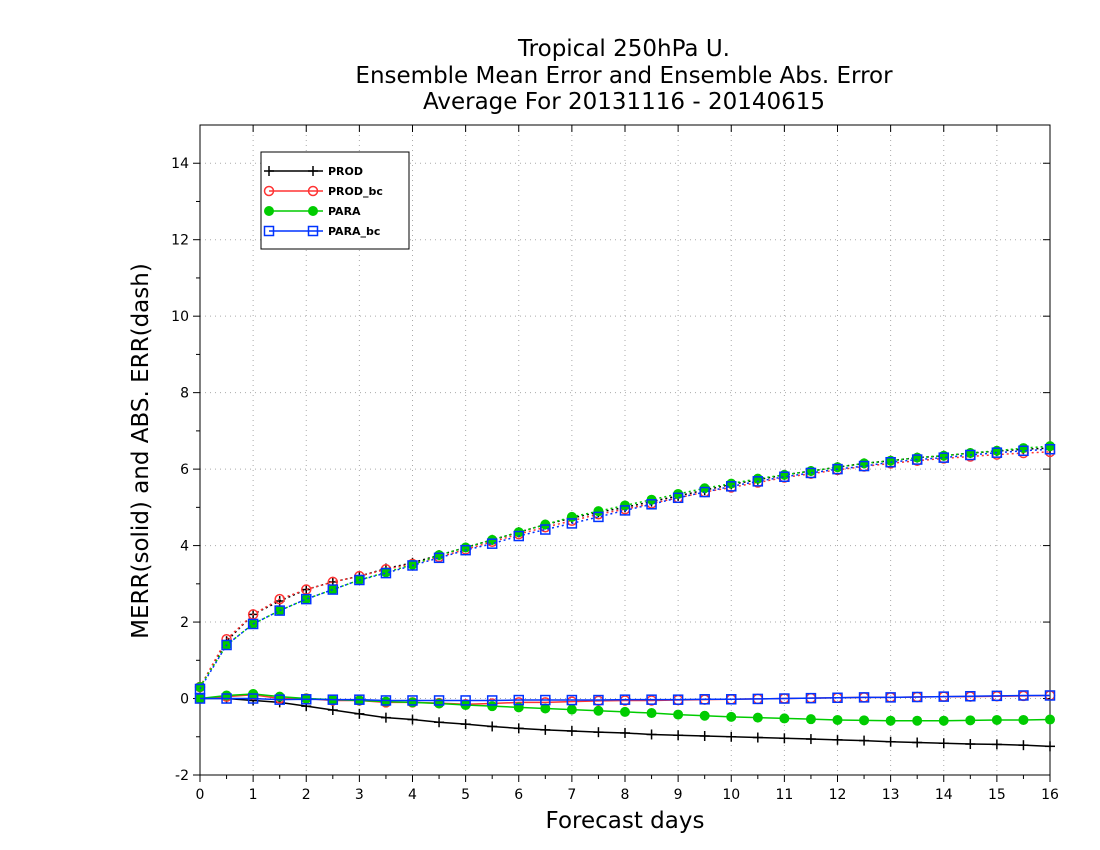 The image size is (1100, 850). I want to click on chart-title-line-3: Average For 20131116 - 20140615, so click(624, 102).